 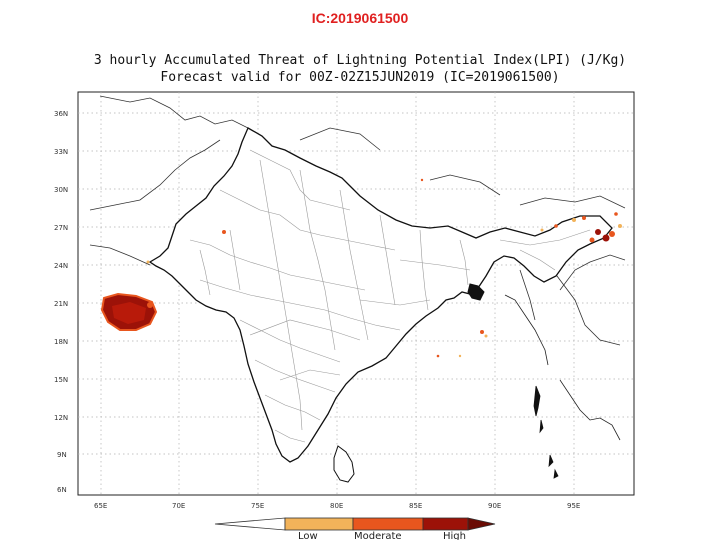 What do you see at coordinates (61, 342) in the screenshot?
I see `lat-label-18n: 18N` at bounding box center [61, 342].